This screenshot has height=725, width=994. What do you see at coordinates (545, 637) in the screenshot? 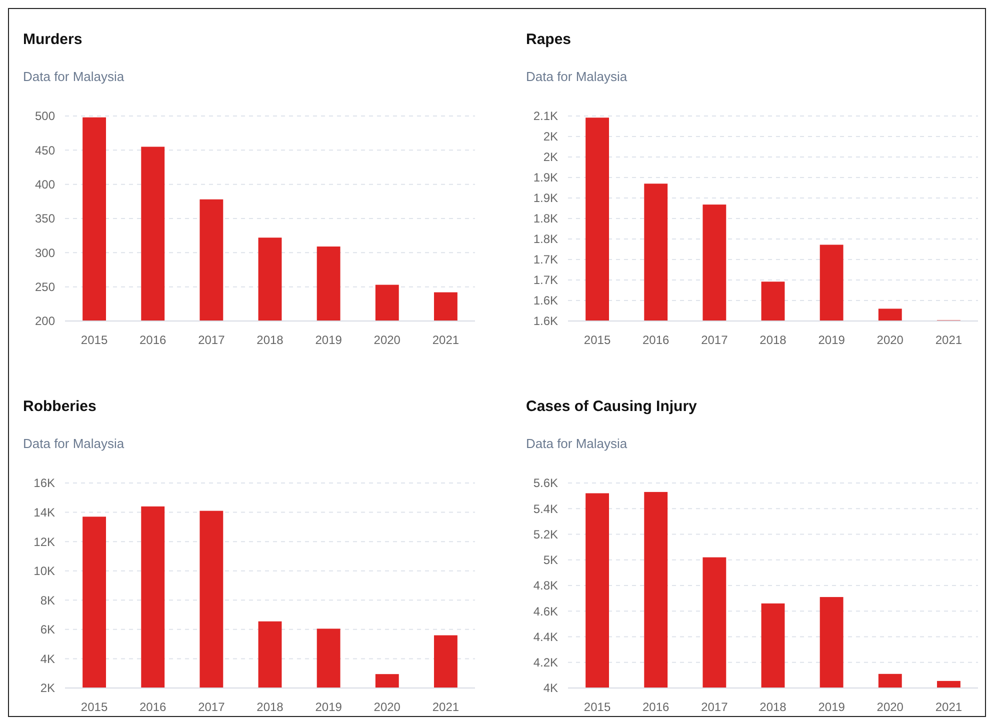
I see `y-tick-label: 4.4K` at bounding box center [545, 637].